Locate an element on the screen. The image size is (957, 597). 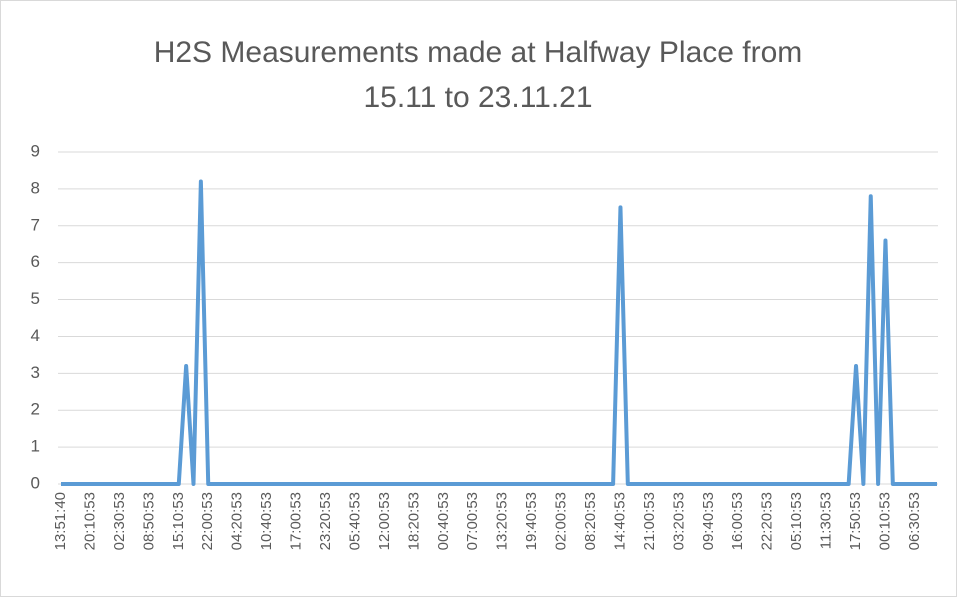
x-tick-label: 03:20:53 is located at coordinates (678, 521).